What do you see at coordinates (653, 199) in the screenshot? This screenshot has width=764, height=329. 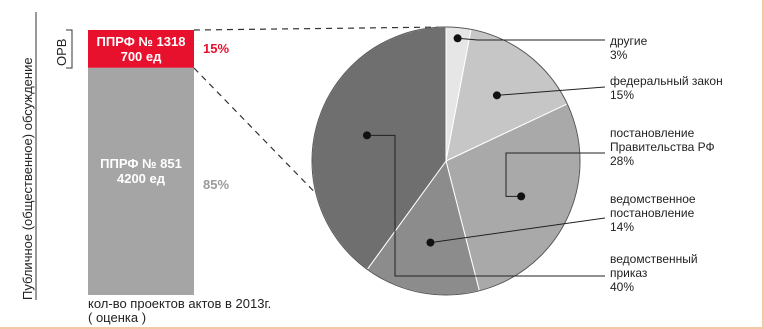 I see `legend-departmental-decree-label-1: ведомственное` at bounding box center [653, 199].